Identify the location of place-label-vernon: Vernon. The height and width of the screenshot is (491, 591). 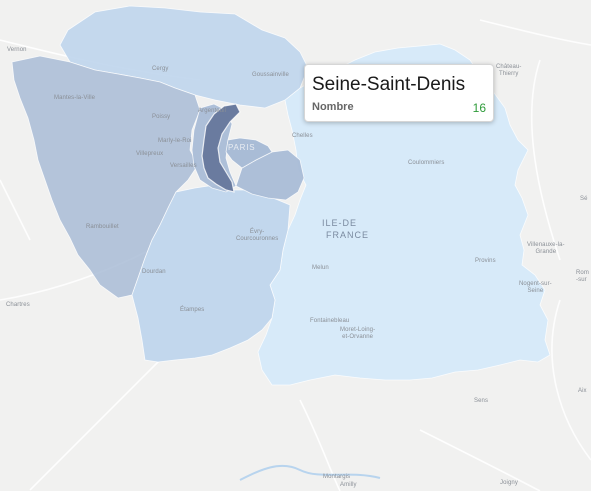
(17, 50).